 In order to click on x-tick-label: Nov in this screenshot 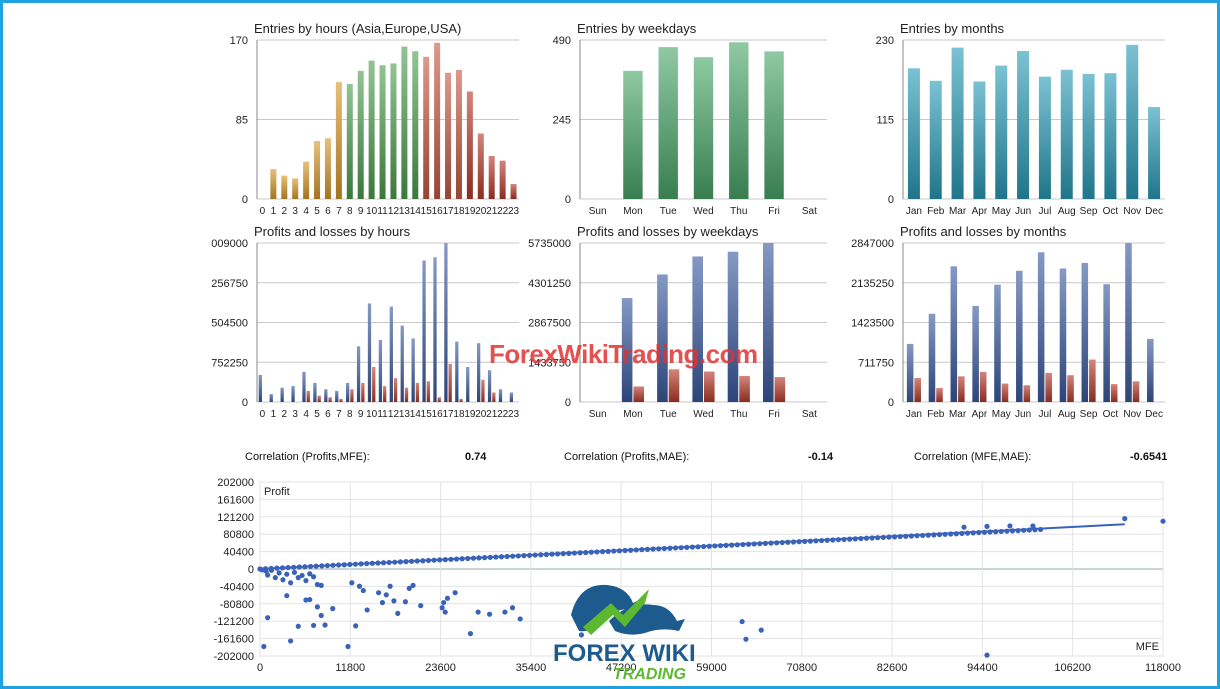, I will do `click(1132, 414)`.